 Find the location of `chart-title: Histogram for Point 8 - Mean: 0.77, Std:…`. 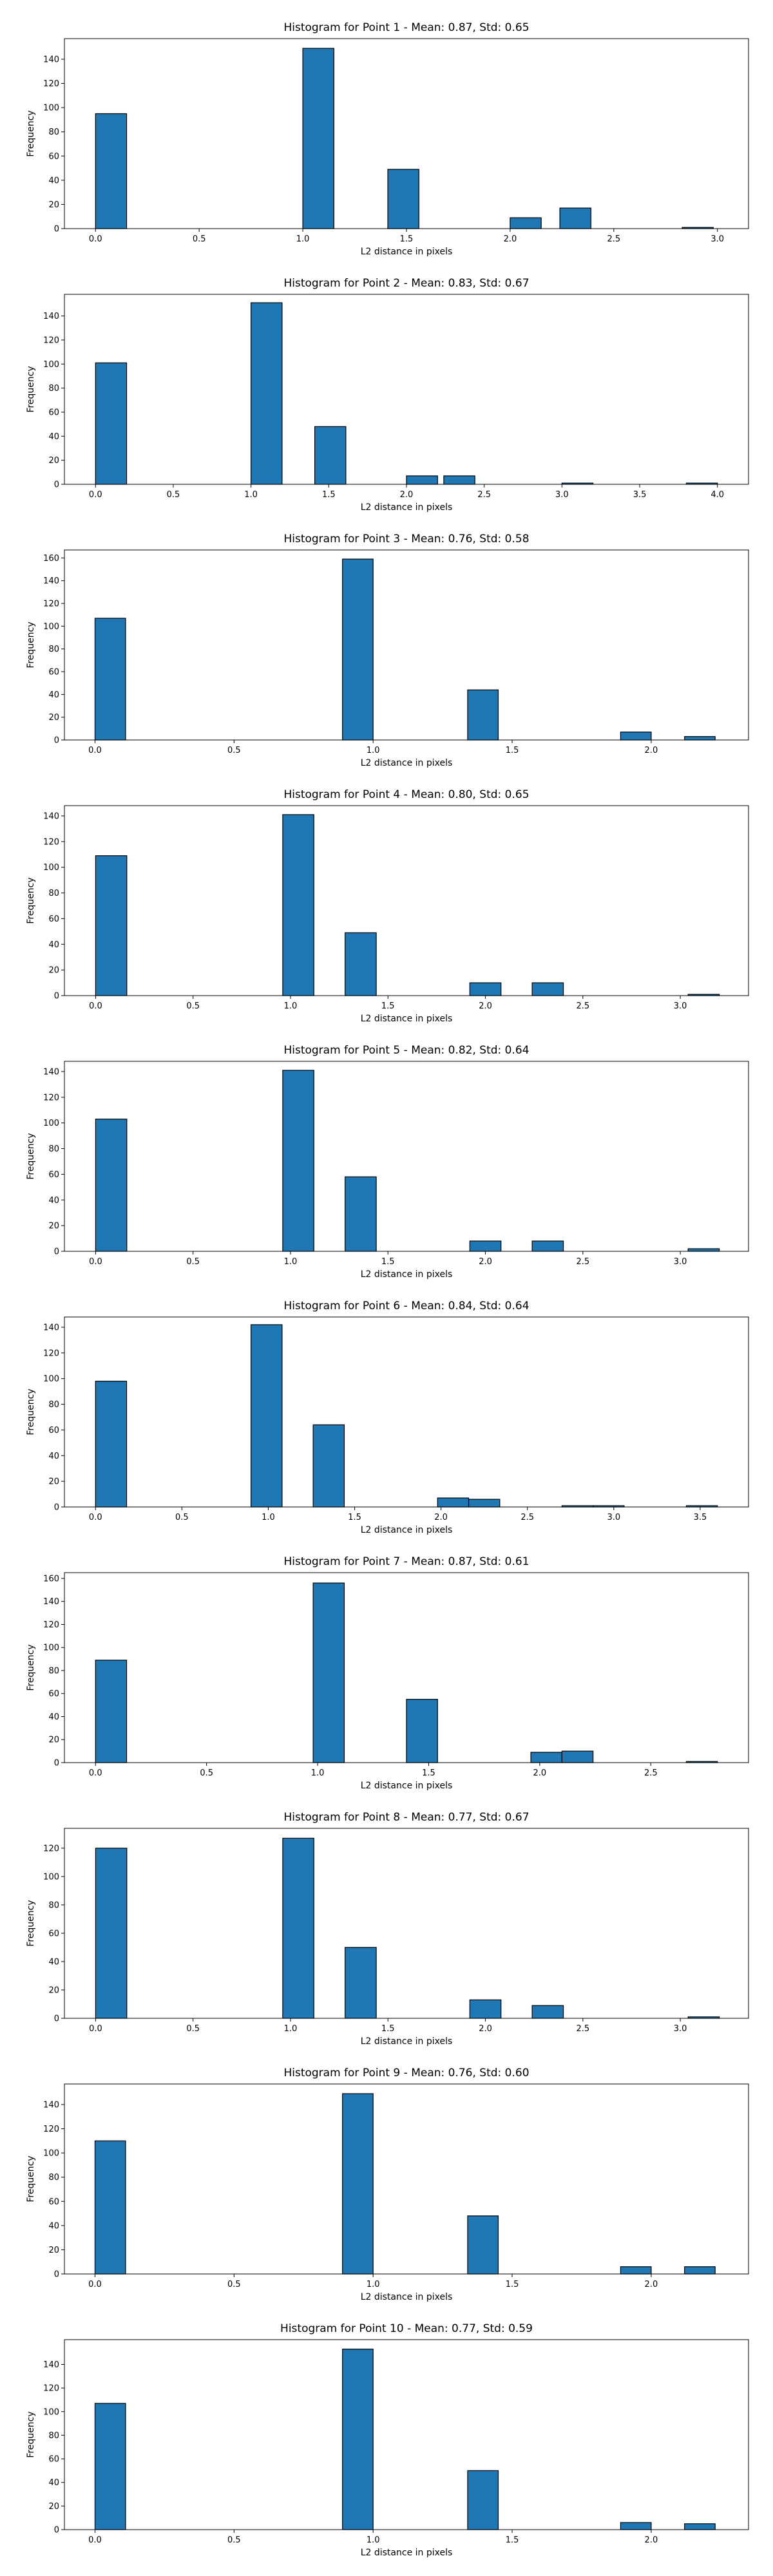

chart-title: Histogram for Point 8 - Mean: 0.77, Std:… is located at coordinates (406, 1818).